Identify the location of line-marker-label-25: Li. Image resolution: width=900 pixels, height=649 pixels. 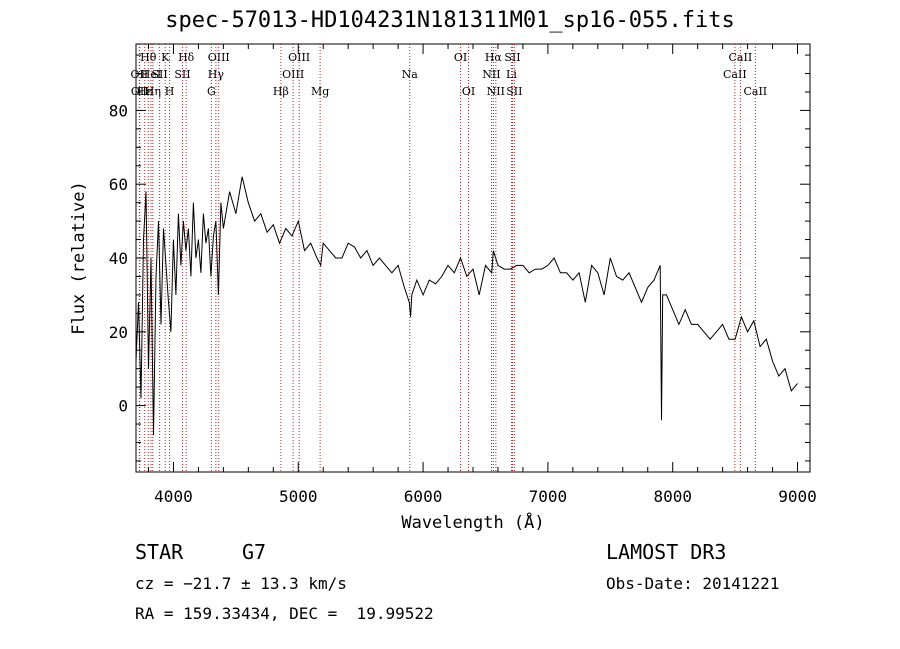
(511, 74).